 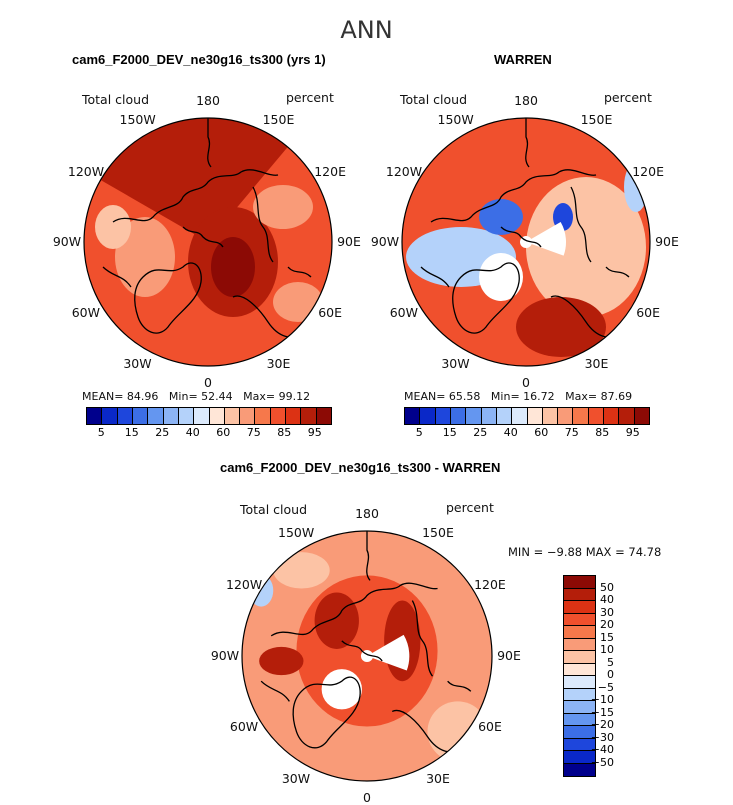 What do you see at coordinates (142, 396) in the screenshot?
I see `panel1-mean-value: 84.96` at bounding box center [142, 396].